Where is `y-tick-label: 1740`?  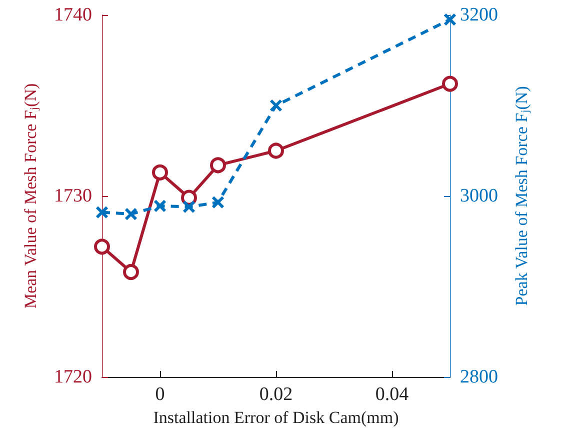 y-tick-label: 1740 is located at coordinates (73, 15).